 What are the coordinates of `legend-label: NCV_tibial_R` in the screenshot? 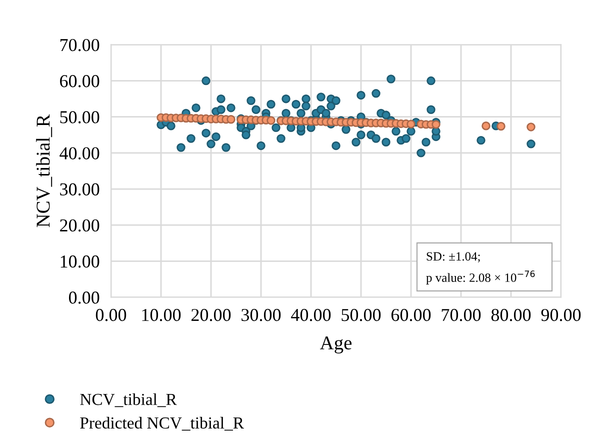 It's located at (128, 400).